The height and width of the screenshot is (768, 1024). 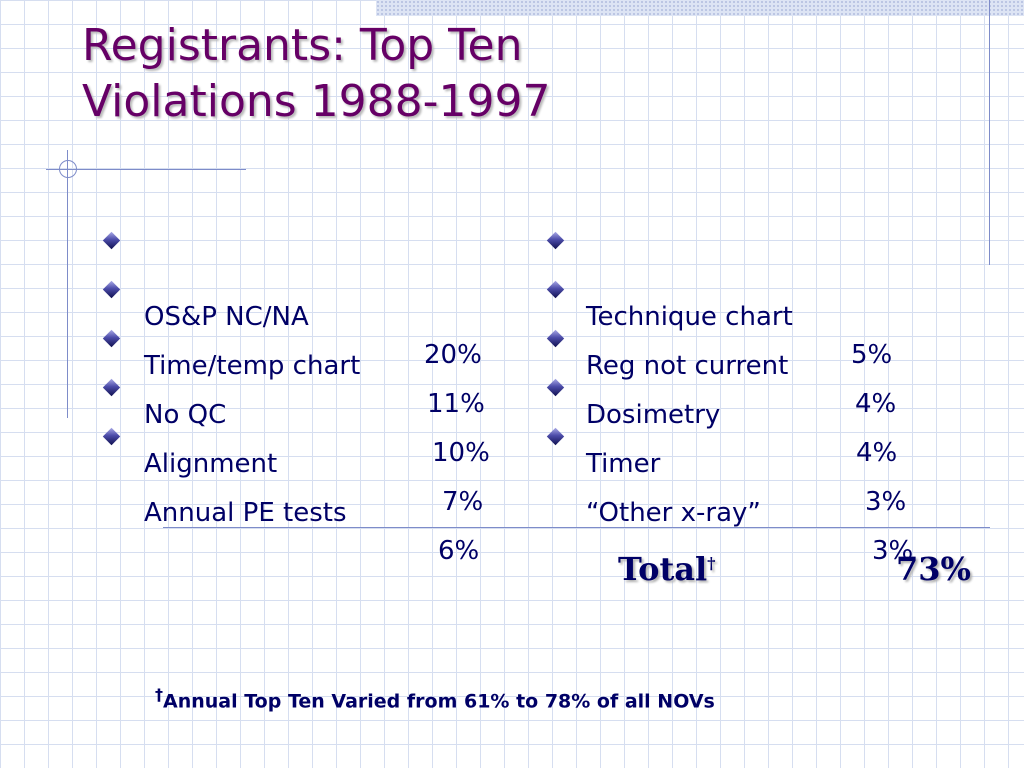 I want to click on footnote-dagger: †, so click(x=159, y=694).